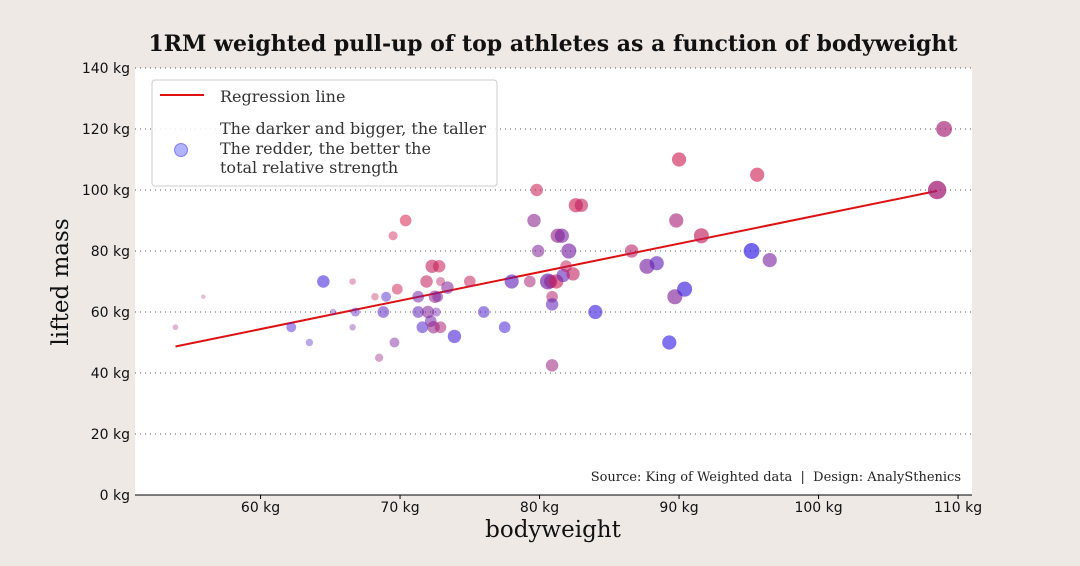 This screenshot has height=566, width=1080. Describe the element at coordinates (106, 191) in the screenshot. I see `y-tick-label: 100 kg` at that location.